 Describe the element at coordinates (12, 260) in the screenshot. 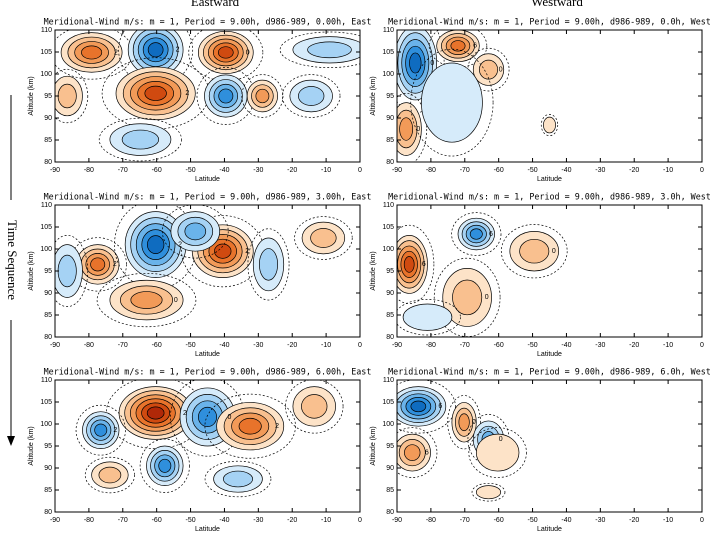

I see `side-label: Time Sequence` at that location.